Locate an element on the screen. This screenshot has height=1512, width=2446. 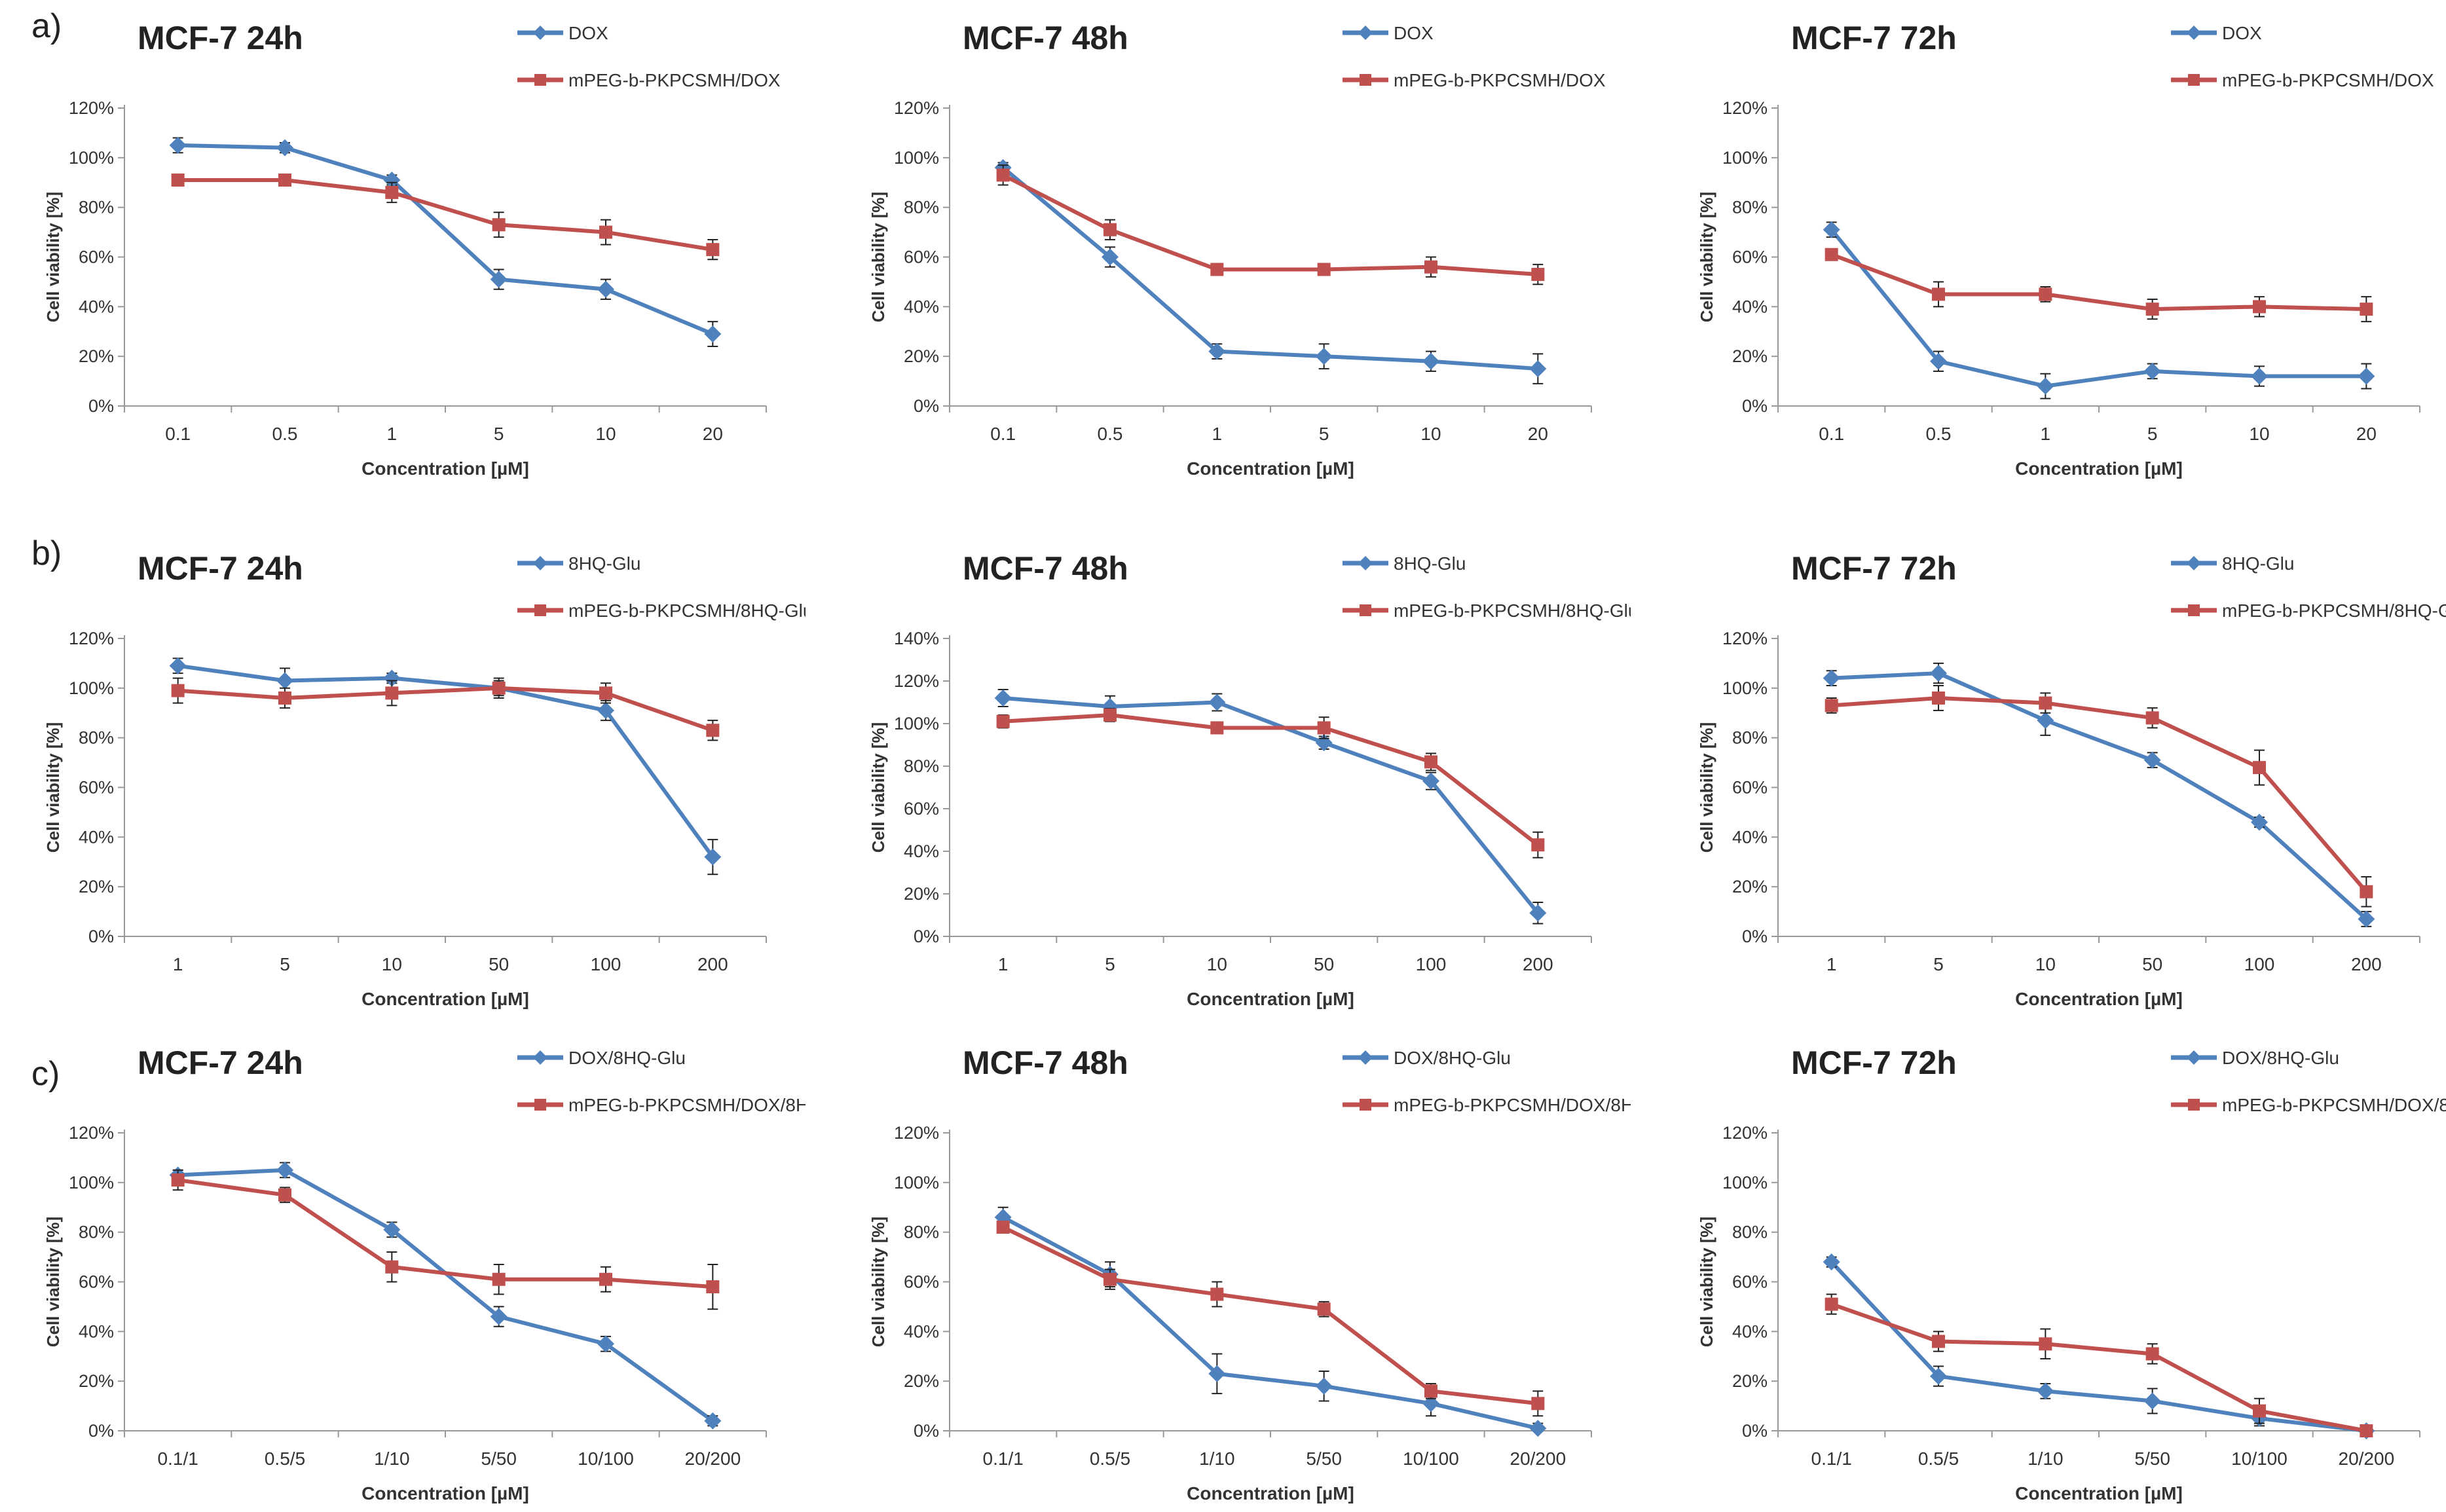
x-tick-label: 0.5 is located at coordinates (1939, 434).